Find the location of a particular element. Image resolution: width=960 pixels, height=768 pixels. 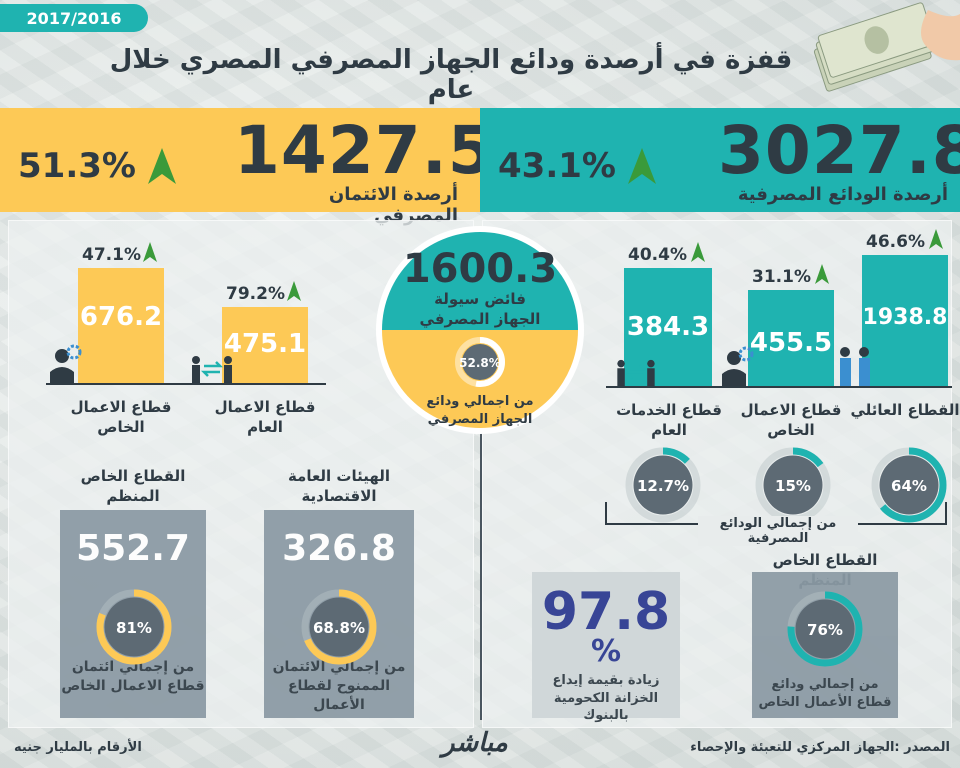

liquidity-share-text: 52.8% is located at coordinates (480, 363).